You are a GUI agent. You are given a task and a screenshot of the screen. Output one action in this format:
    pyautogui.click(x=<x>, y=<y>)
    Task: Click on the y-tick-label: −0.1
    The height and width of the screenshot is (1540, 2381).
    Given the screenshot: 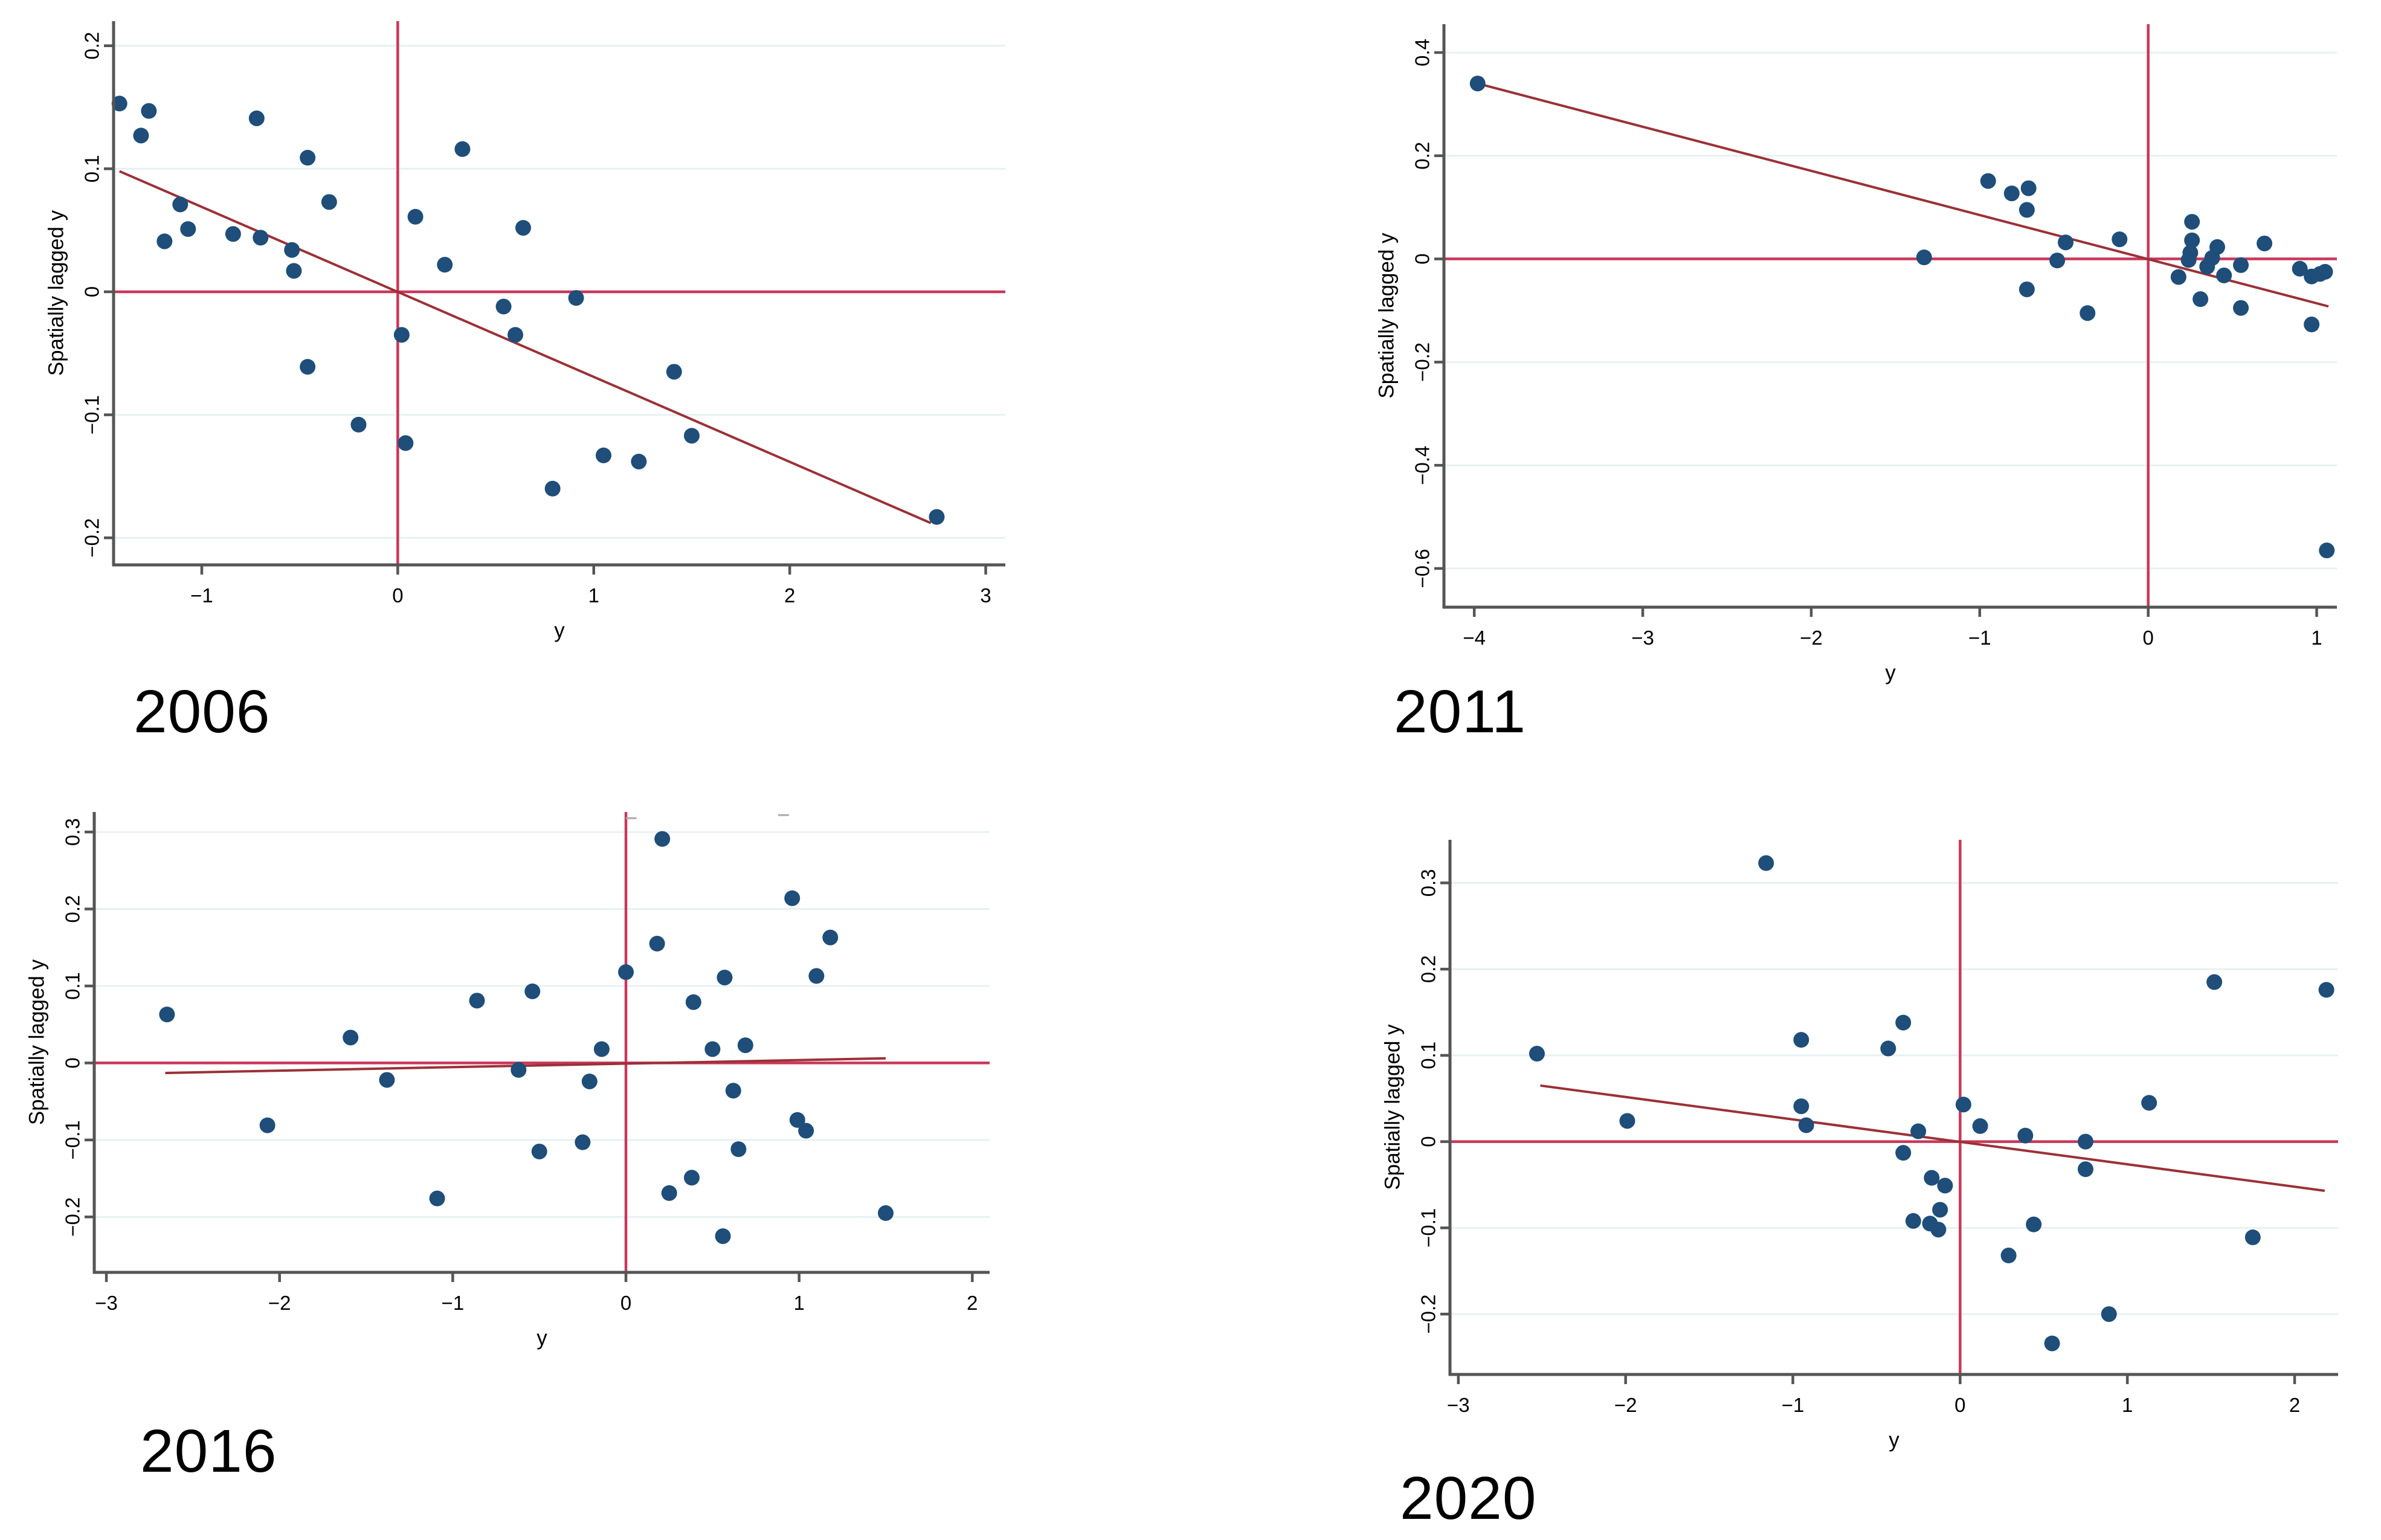 What is the action you would take?
    pyautogui.click(x=1428, y=1228)
    